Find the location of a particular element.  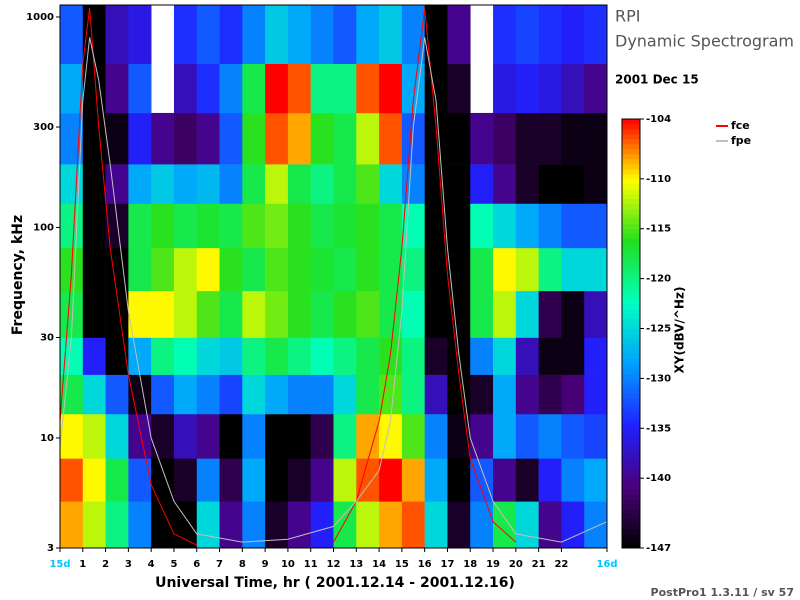

x-tick-label: 15d is located at coordinates (59, 564).